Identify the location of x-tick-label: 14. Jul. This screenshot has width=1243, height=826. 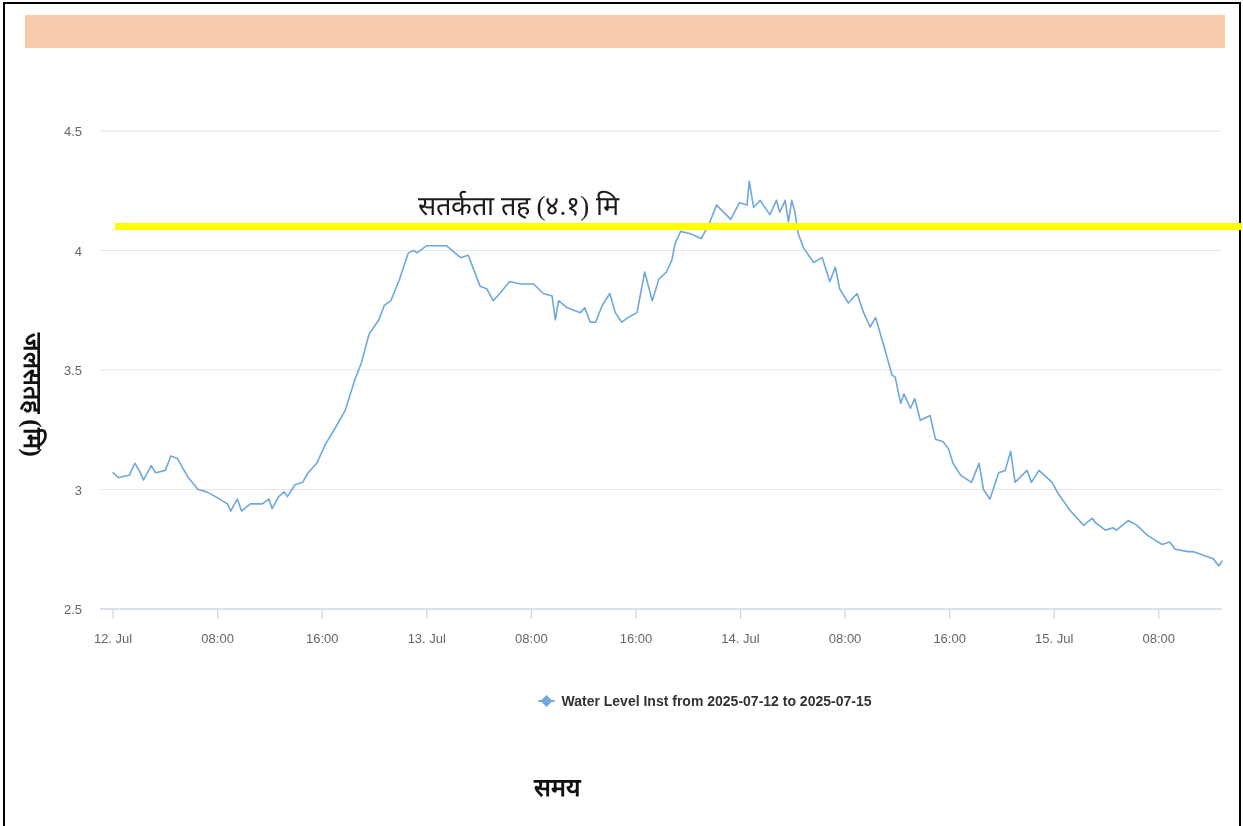
(740, 638).